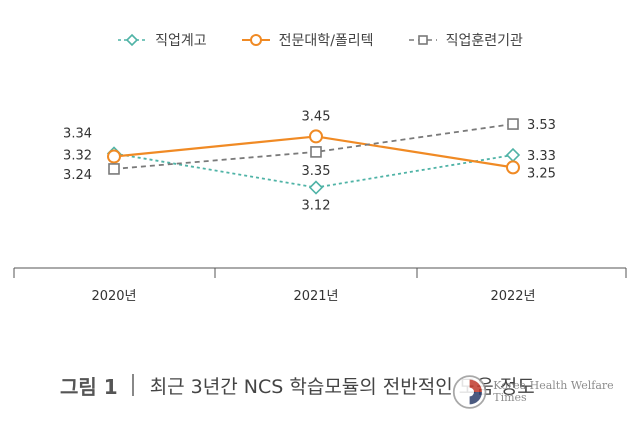 Image resolution: width=640 pixels, height=425 pixels. I want to click on legend-label: 직업계고, so click(181, 41).